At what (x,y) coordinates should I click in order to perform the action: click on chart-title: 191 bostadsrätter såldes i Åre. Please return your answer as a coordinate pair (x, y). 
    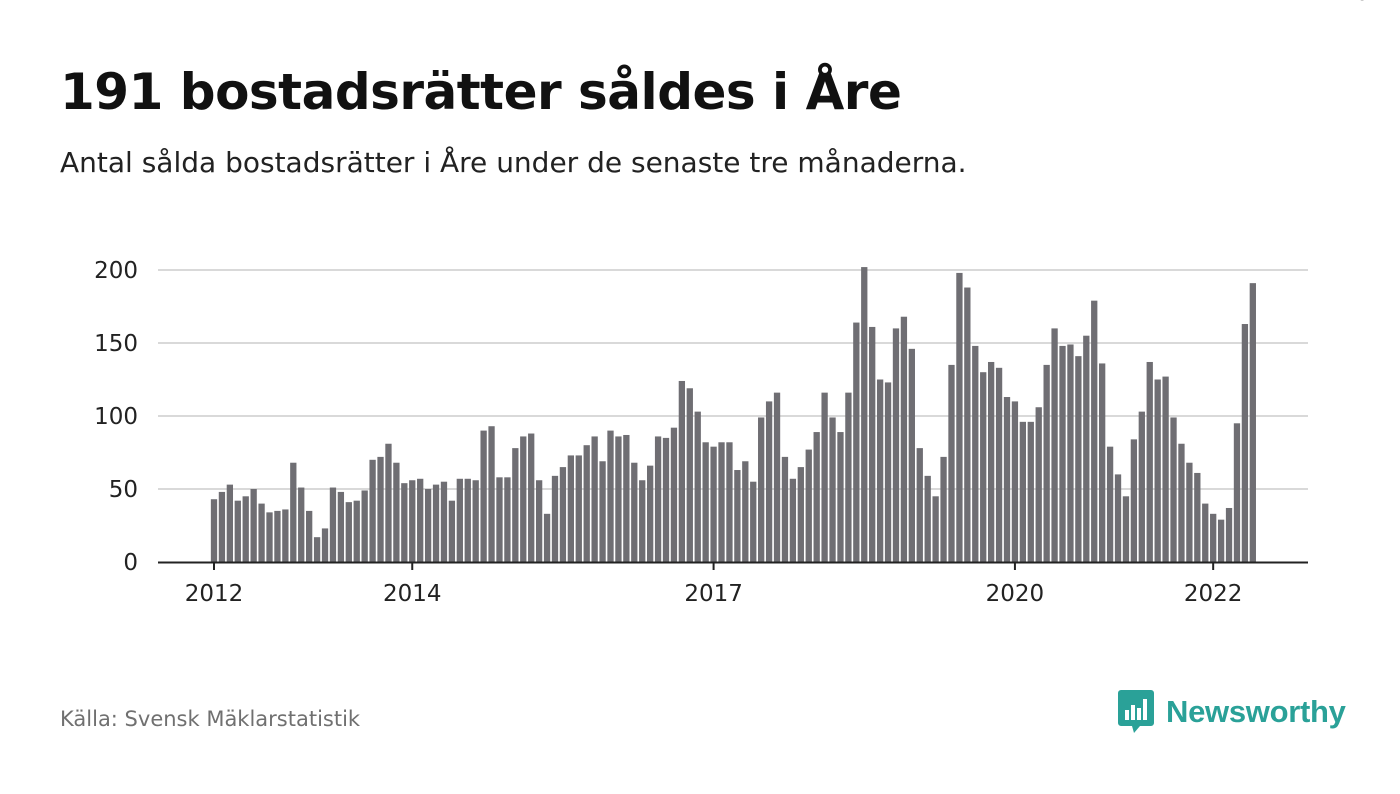
    Looking at the image, I should click on (481, 92).